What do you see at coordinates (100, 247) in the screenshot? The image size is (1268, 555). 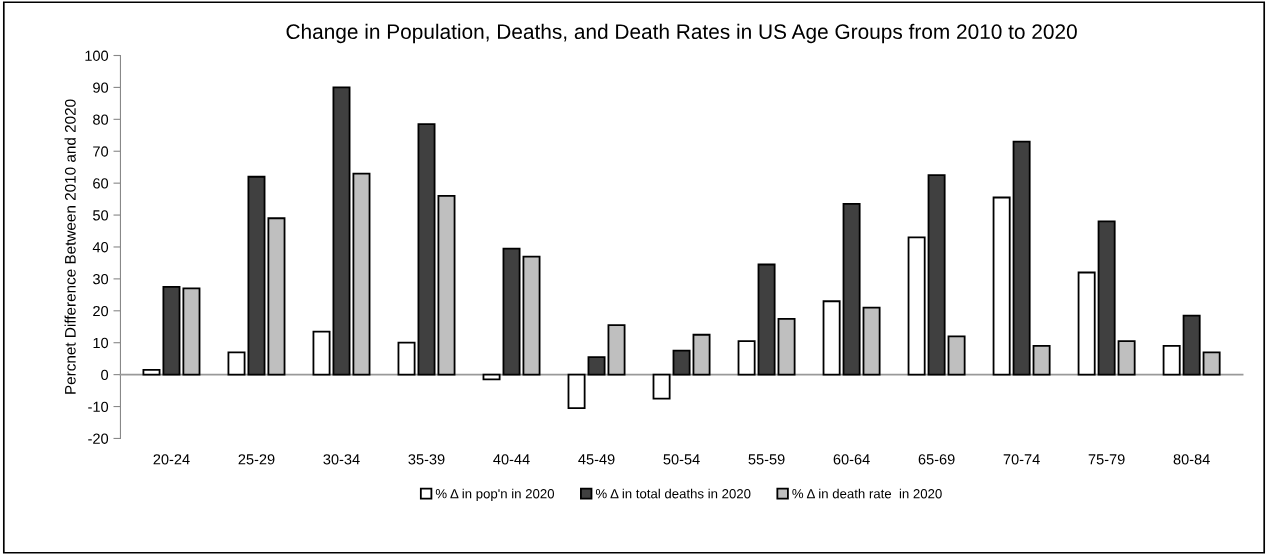 I see `y-tick-label: 40` at bounding box center [100, 247].